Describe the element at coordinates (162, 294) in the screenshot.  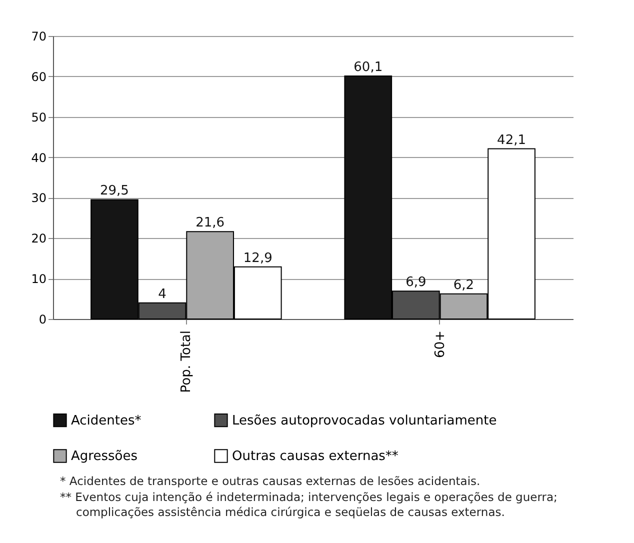
I see `data-label: 4` at that location.